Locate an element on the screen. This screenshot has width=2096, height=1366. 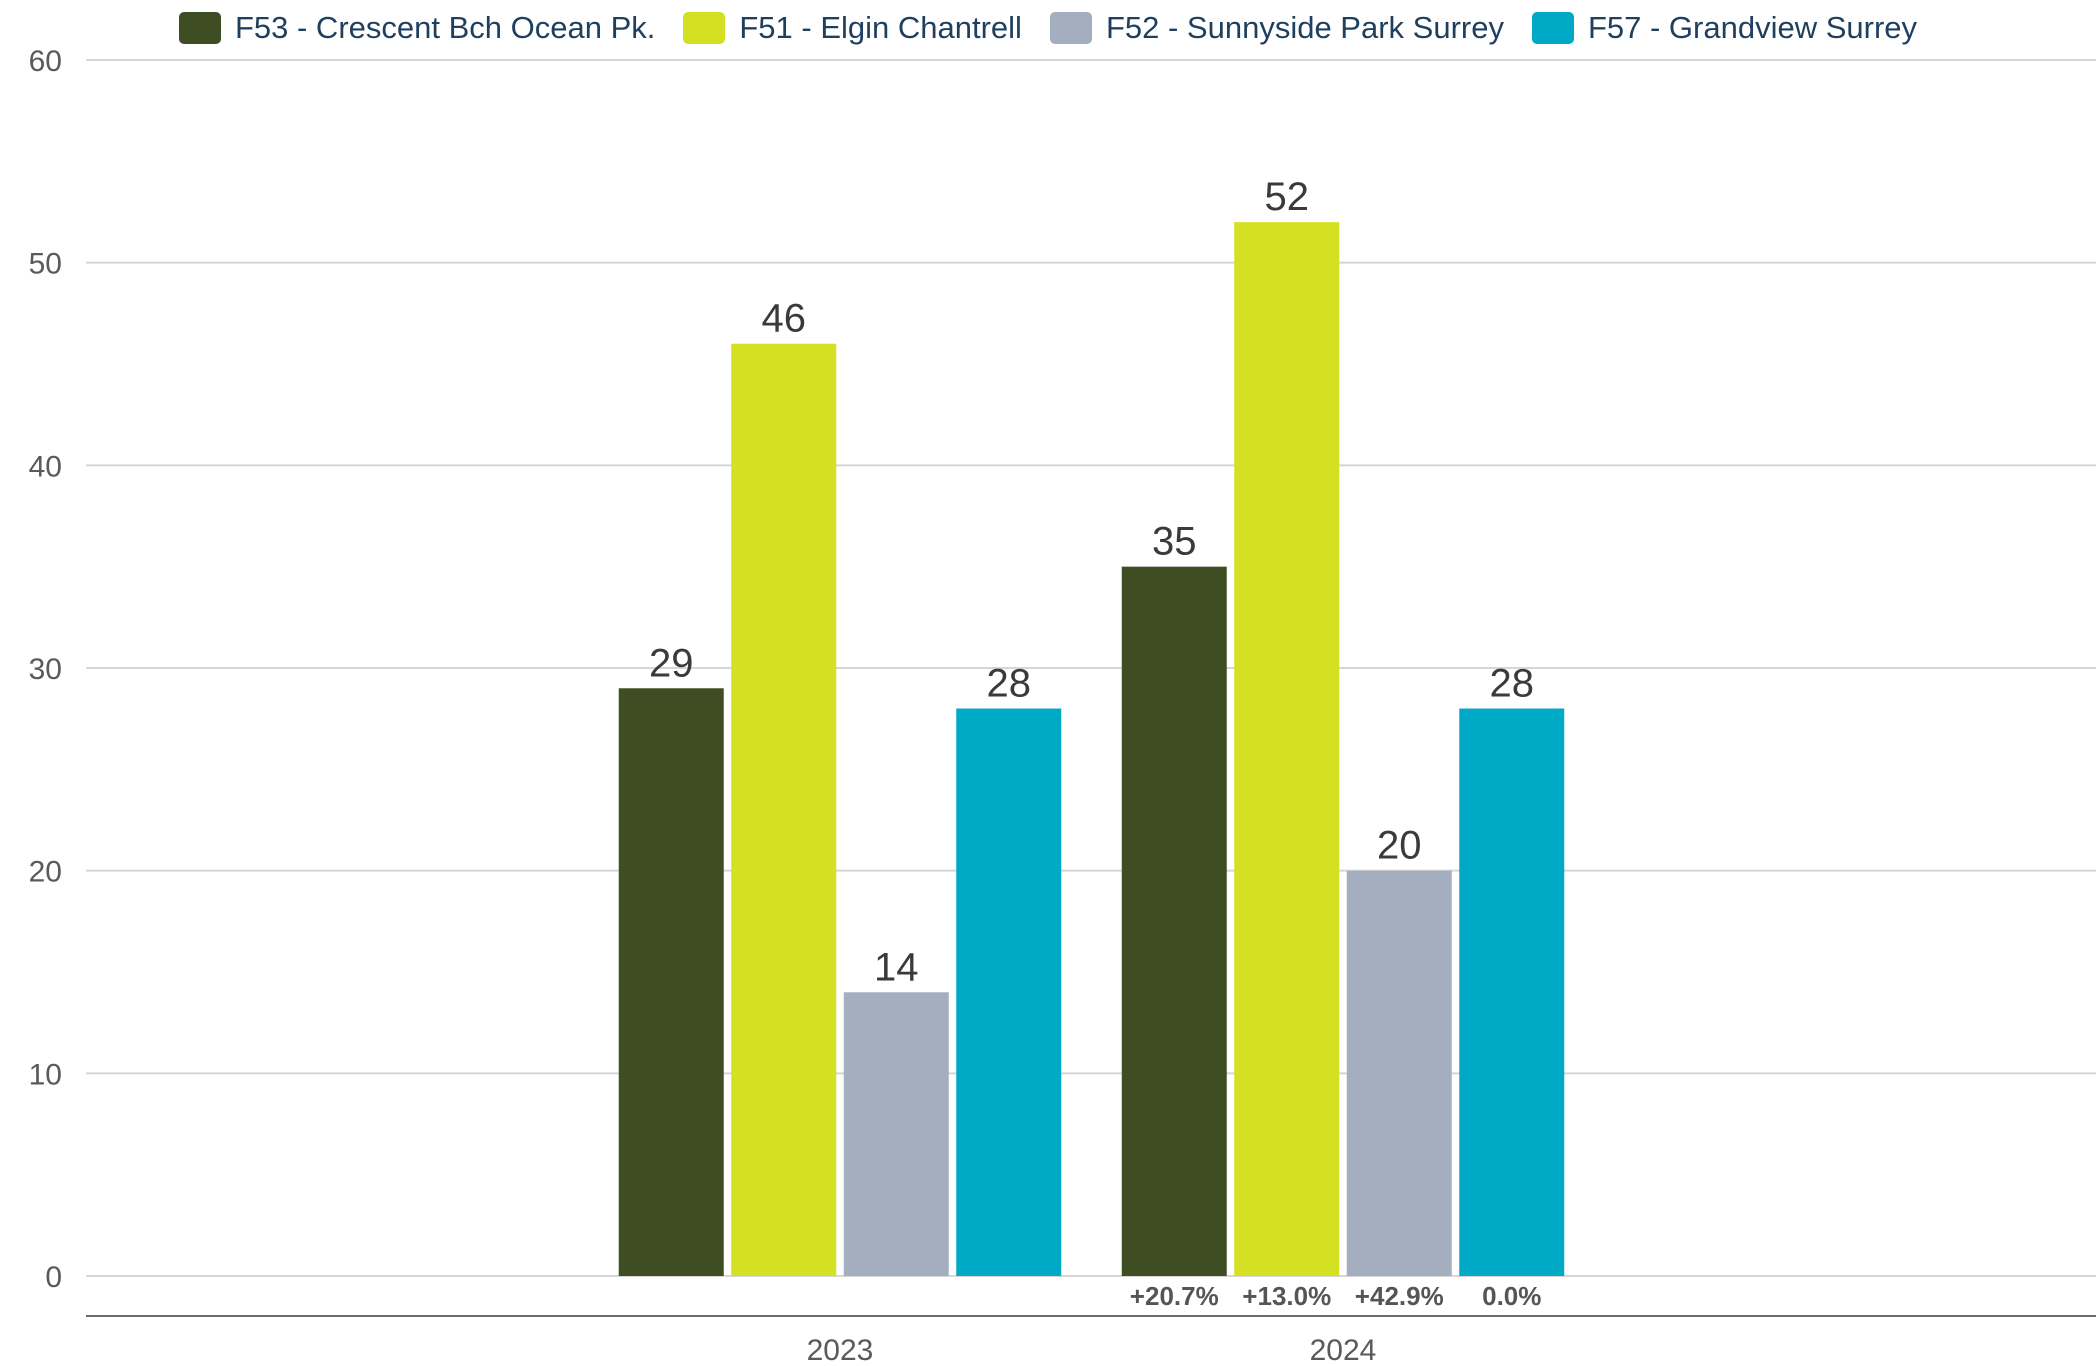
legend-label: F57 - Grandview Surrey is located at coordinates (1752, 27).